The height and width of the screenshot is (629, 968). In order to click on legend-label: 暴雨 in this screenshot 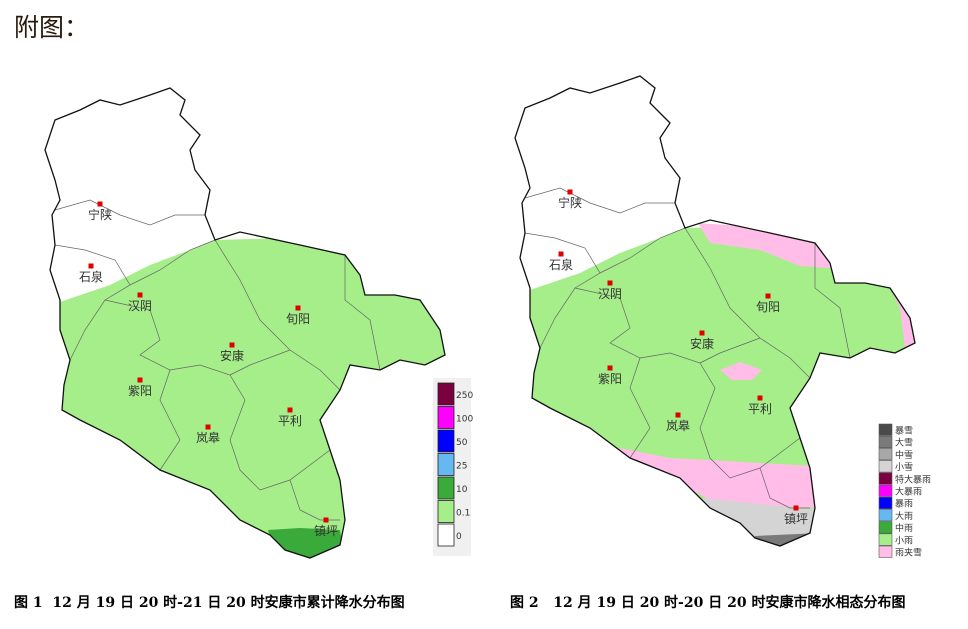, I will do `click(904, 504)`.